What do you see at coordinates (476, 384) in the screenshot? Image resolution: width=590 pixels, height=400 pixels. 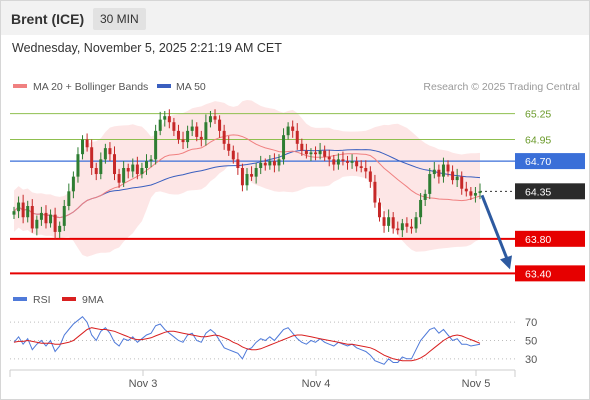 I see `x-tick-label-Nov 5: Nov 5` at bounding box center [476, 384].